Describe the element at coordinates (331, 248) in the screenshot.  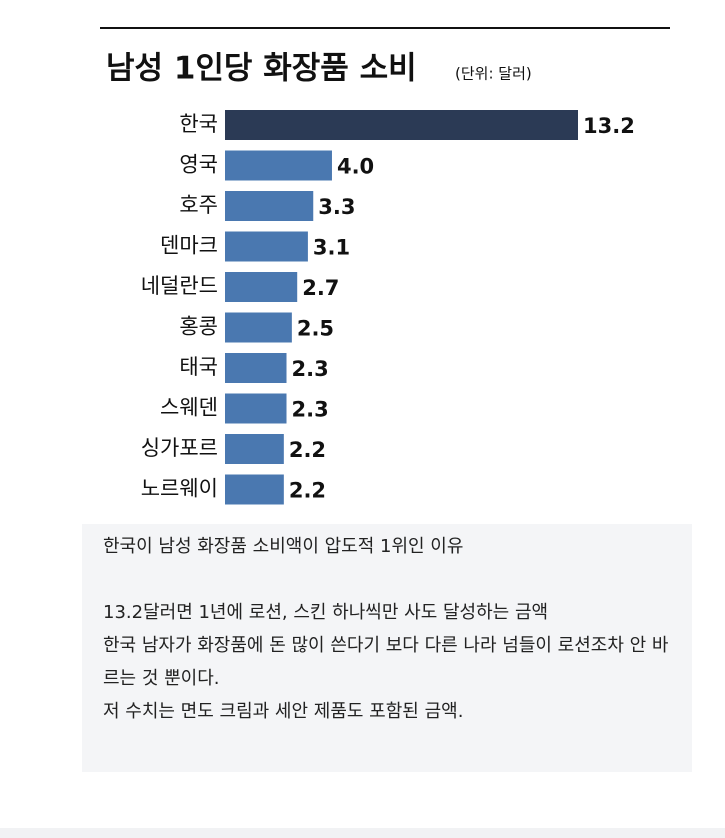
I see `value-label: 3.1` at that location.